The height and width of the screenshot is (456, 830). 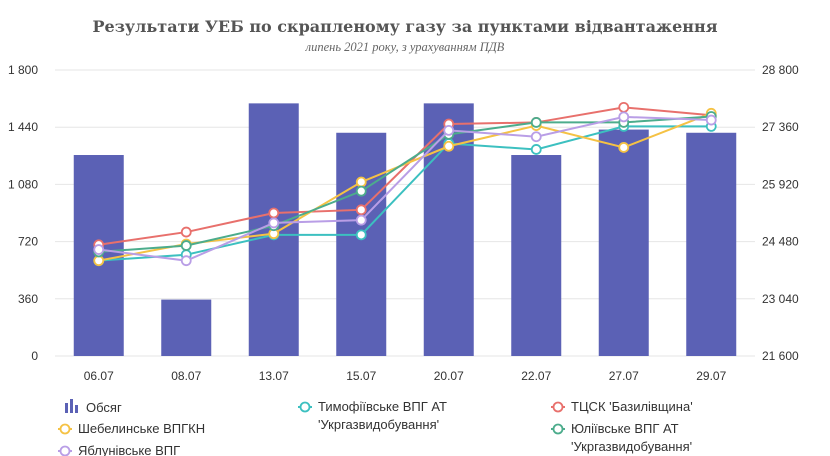 I want to click on legend-label-bar: Обсяг, so click(x=104, y=407).